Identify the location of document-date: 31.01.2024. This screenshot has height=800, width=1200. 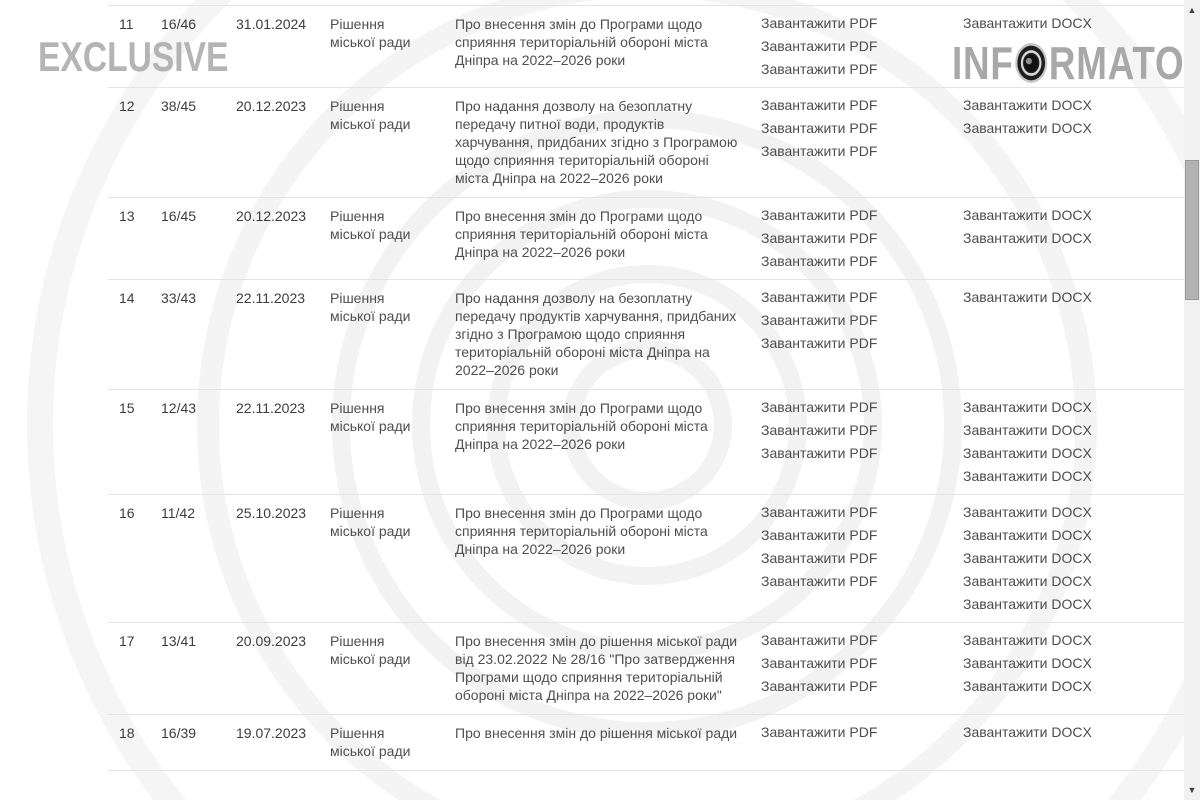
(271, 24).